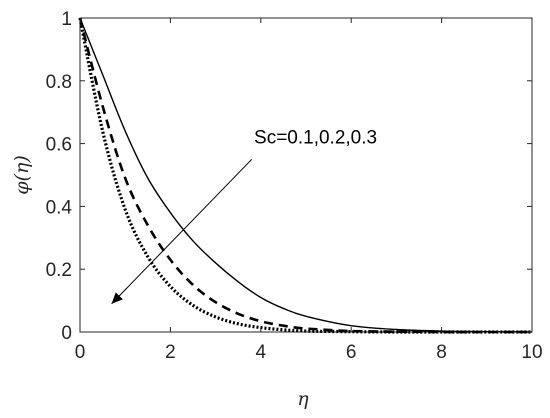  Describe the element at coordinates (351, 352) in the screenshot. I see `x-tick-label: 6` at that location.